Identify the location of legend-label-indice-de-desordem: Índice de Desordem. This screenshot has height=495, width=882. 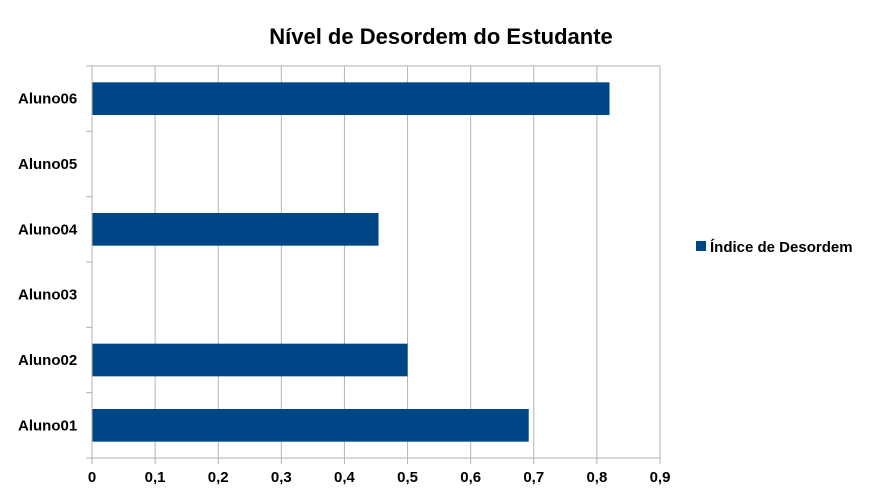
(781, 247).